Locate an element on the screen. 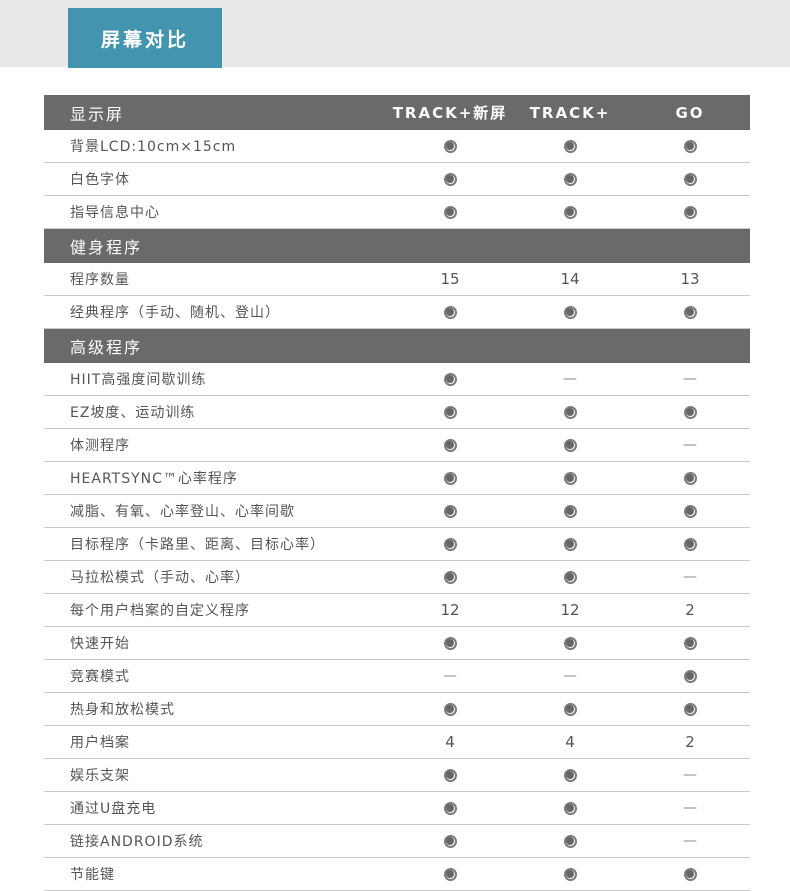 The width and height of the screenshot is (790, 891). feature-value: 12 is located at coordinates (570, 610).